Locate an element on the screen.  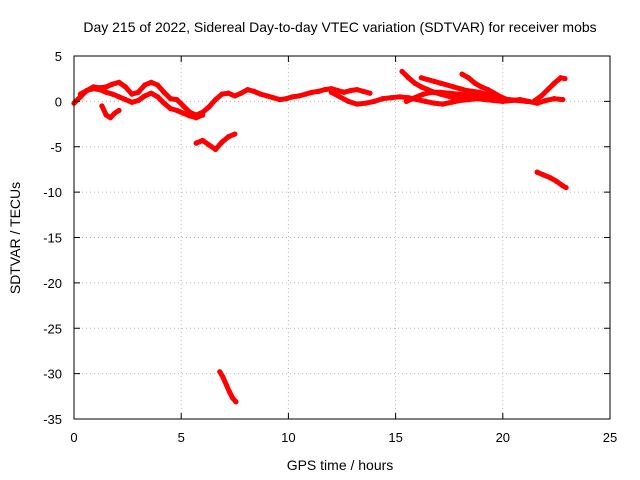
x-tick-label: 0 is located at coordinates (73, 437).